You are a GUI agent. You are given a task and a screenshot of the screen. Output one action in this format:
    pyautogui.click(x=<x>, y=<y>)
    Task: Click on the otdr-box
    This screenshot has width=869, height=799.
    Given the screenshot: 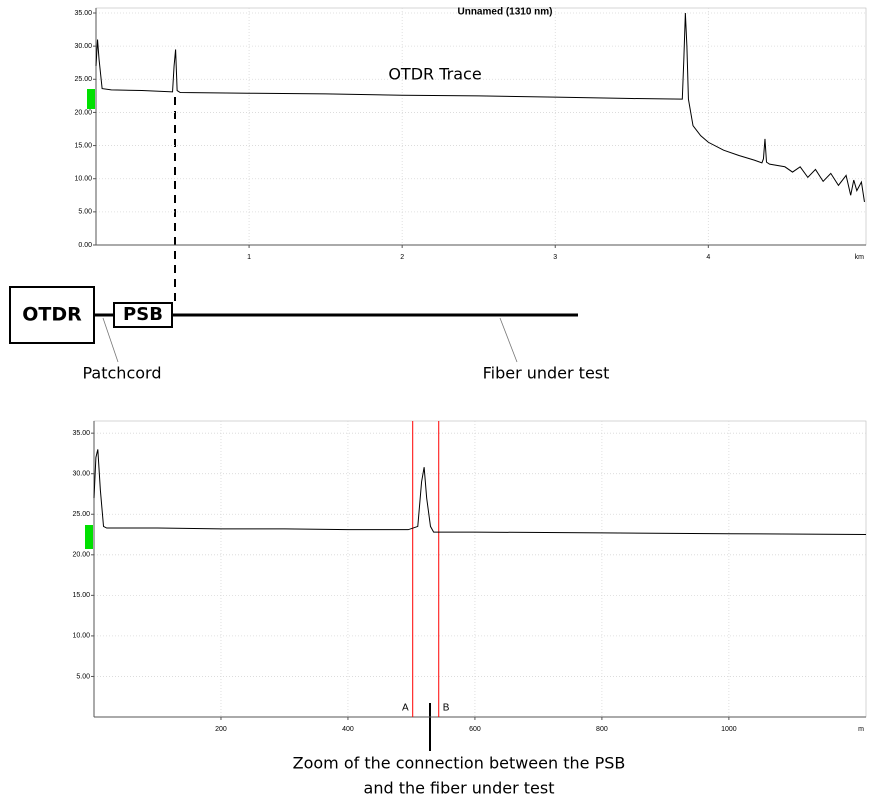 What is the action you would take?
    pyautogui.click(x=52, y=315)
    